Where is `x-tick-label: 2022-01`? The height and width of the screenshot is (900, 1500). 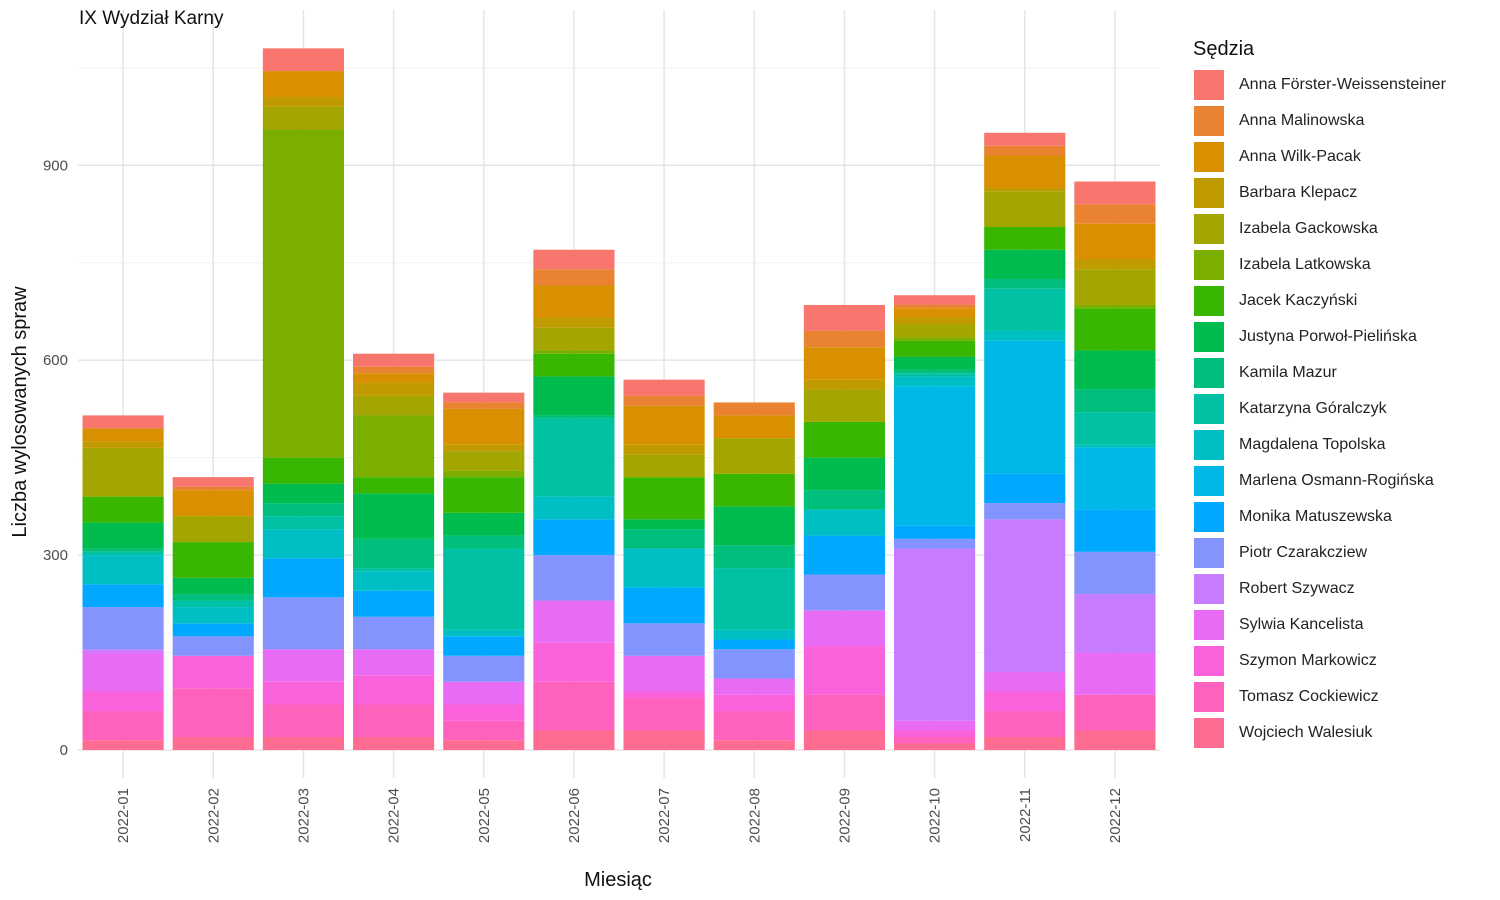 x-tick-label: 2022-01 is located at coordinates (123, 815).